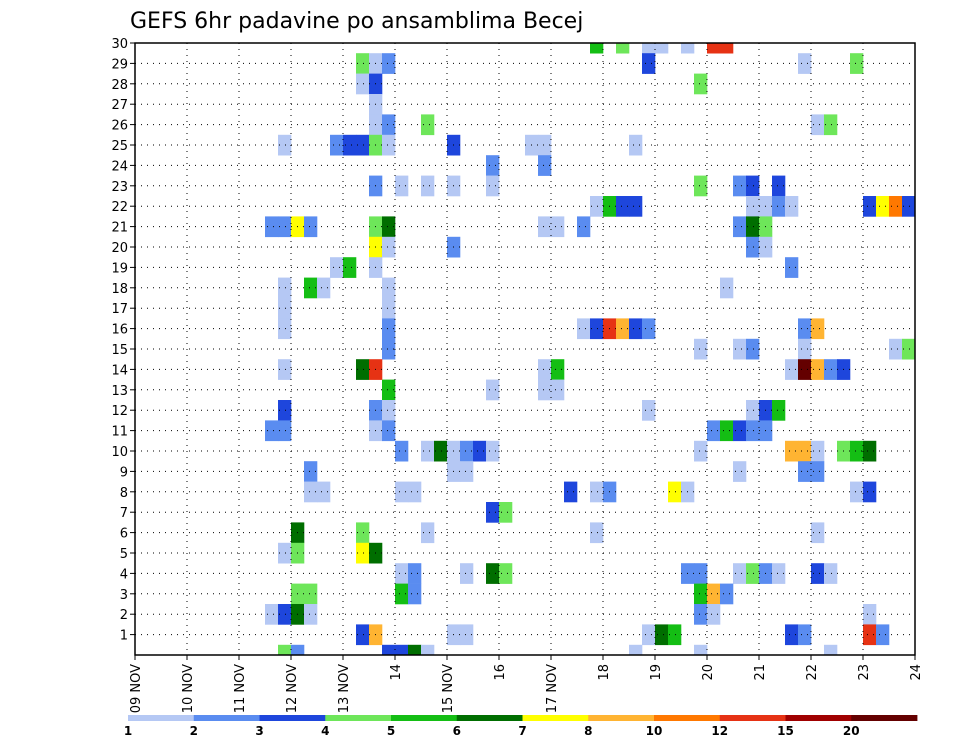 This screenshot has width=960, height=742. What do you see at coordinates (457, 731) in the screenshot?
I see `colorbar-label: 6` at bounding box center [457, 731].